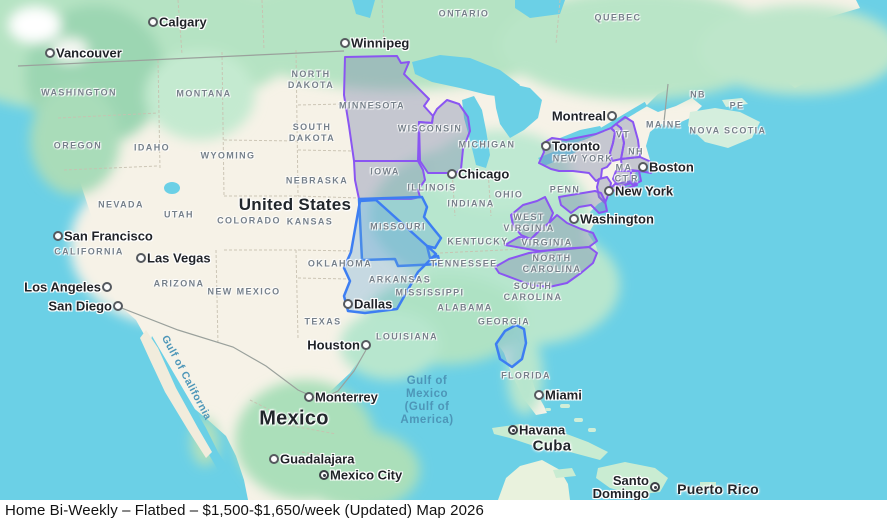  I want to click on gulf-of-california-water, so click(188, 403).